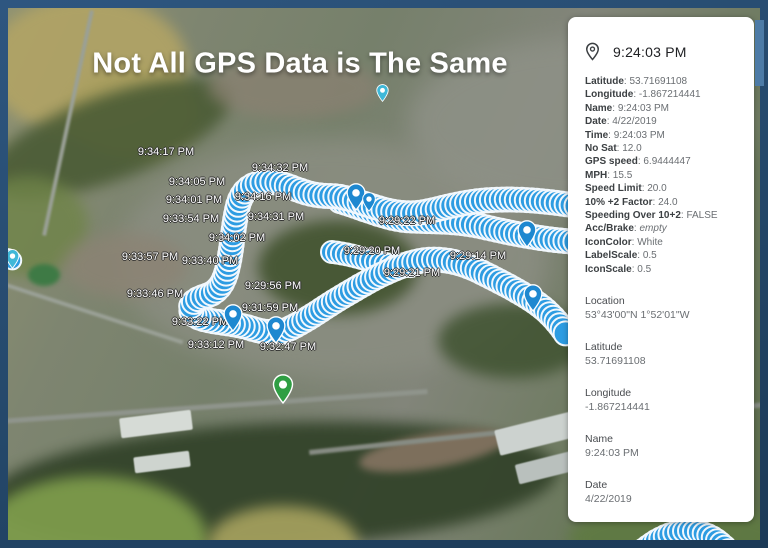 The height and width of the screenshot is (548, 768). I want to click on detail-group: Location 53°43'00"N 1°52'01"W, so click(637, 308).